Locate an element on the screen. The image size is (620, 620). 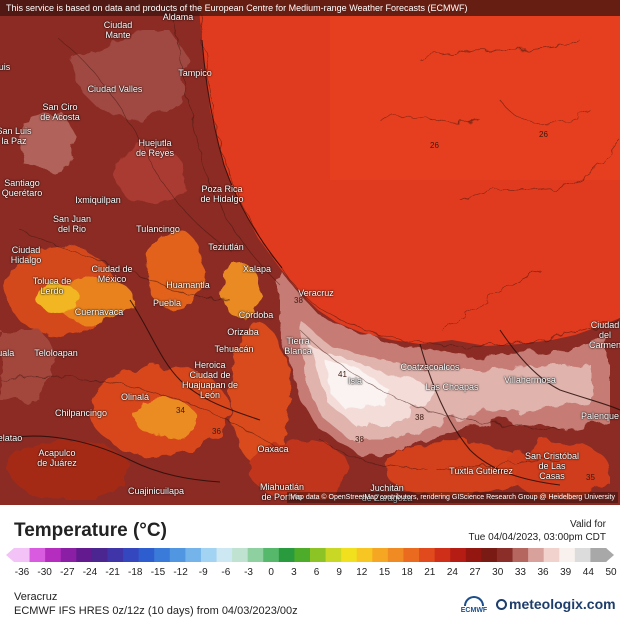
place-label-tierra-blanca: Tierra Blanca is located at coordinates (298, 346).